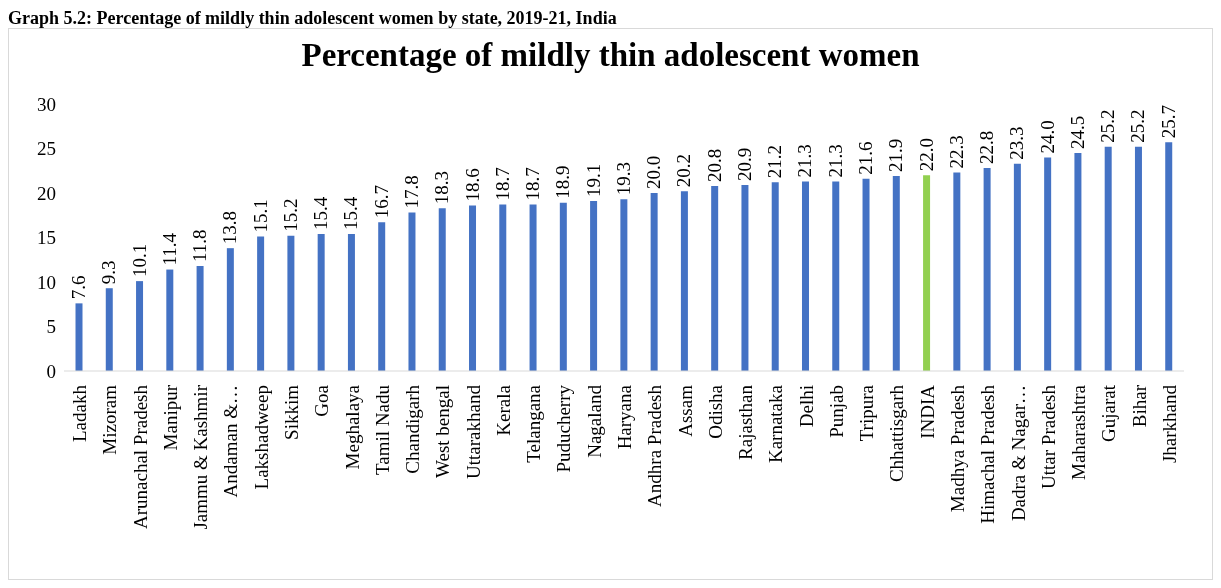  What do you see at coordinates (78, 287) in the screenshot?
I see `data-label: 7.6` at bounding box center [78, 287].